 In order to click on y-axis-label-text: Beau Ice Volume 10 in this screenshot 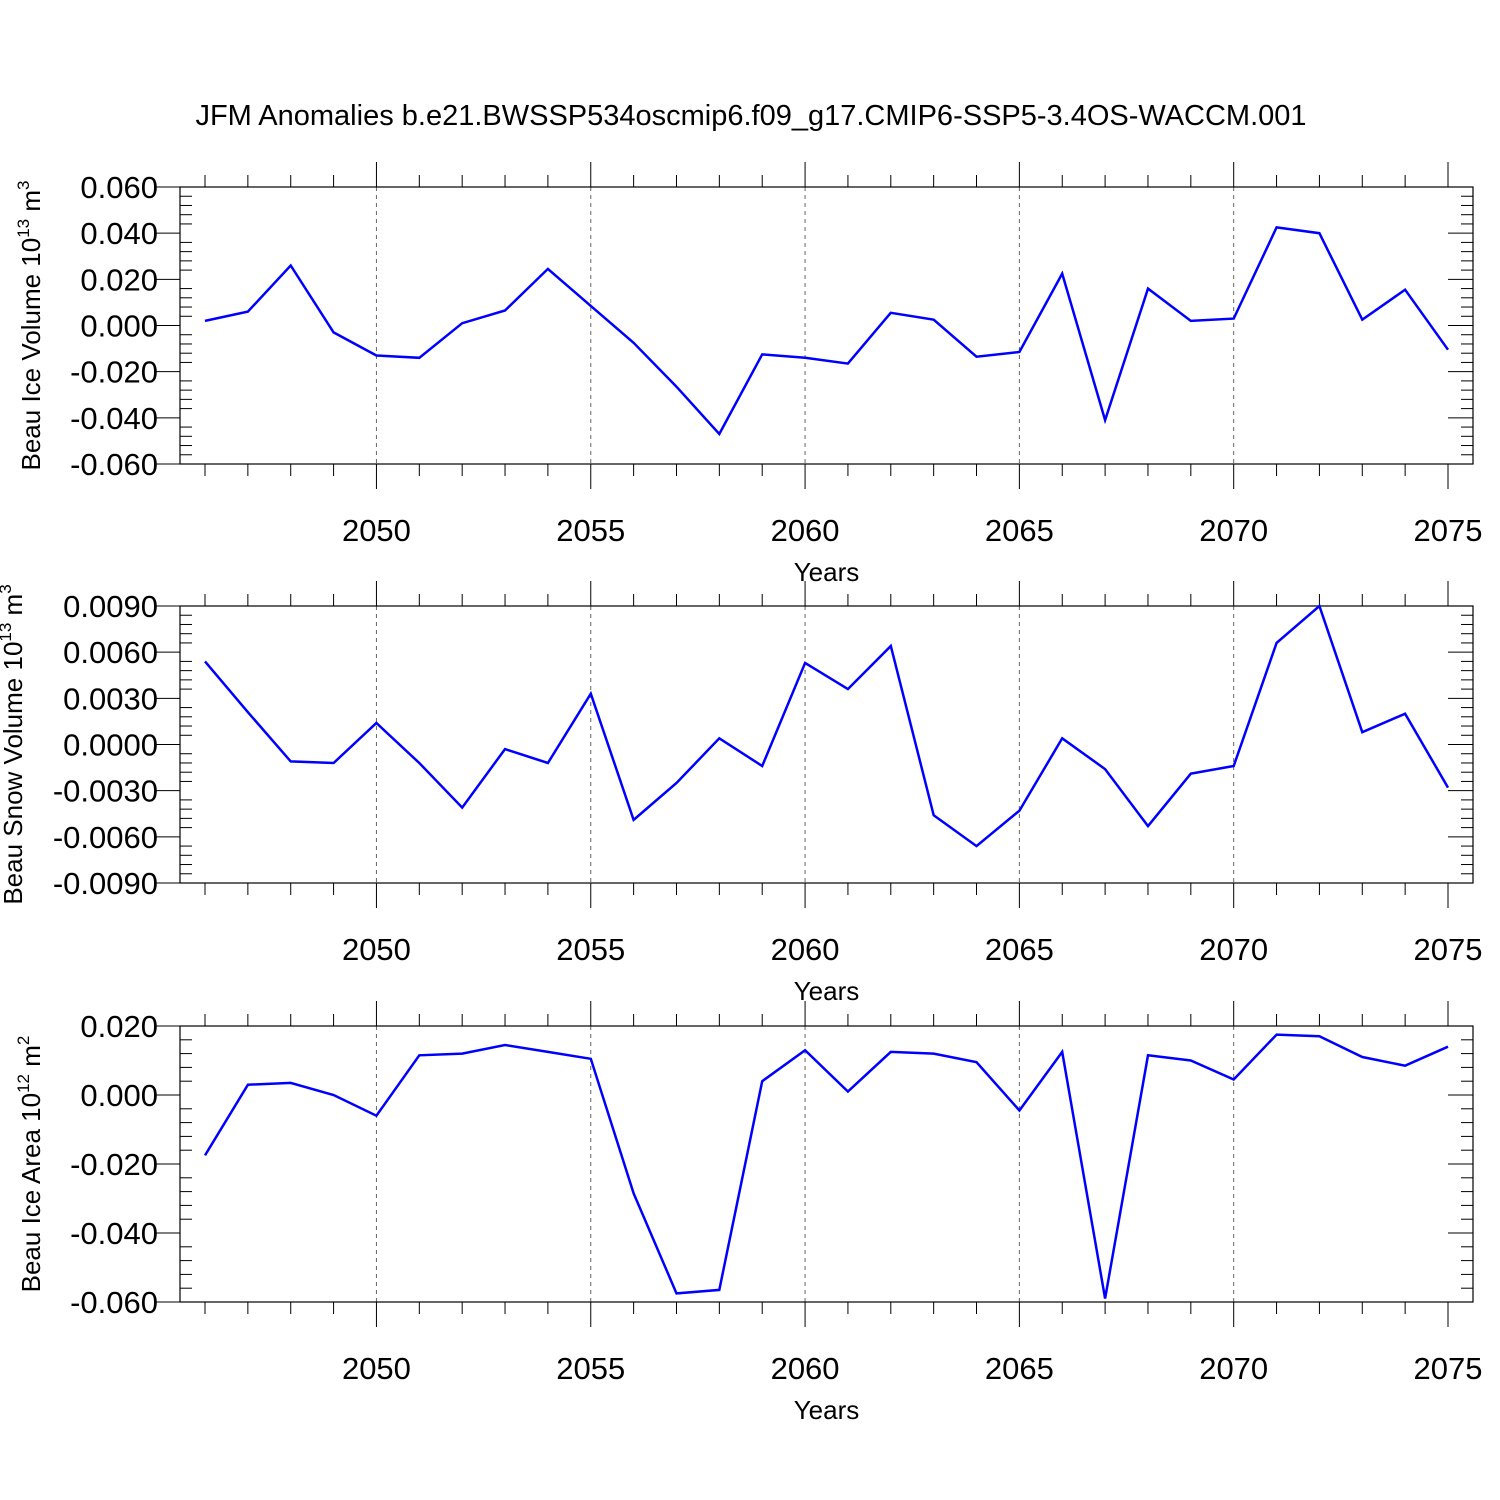, I will do `click(31, 354)`.